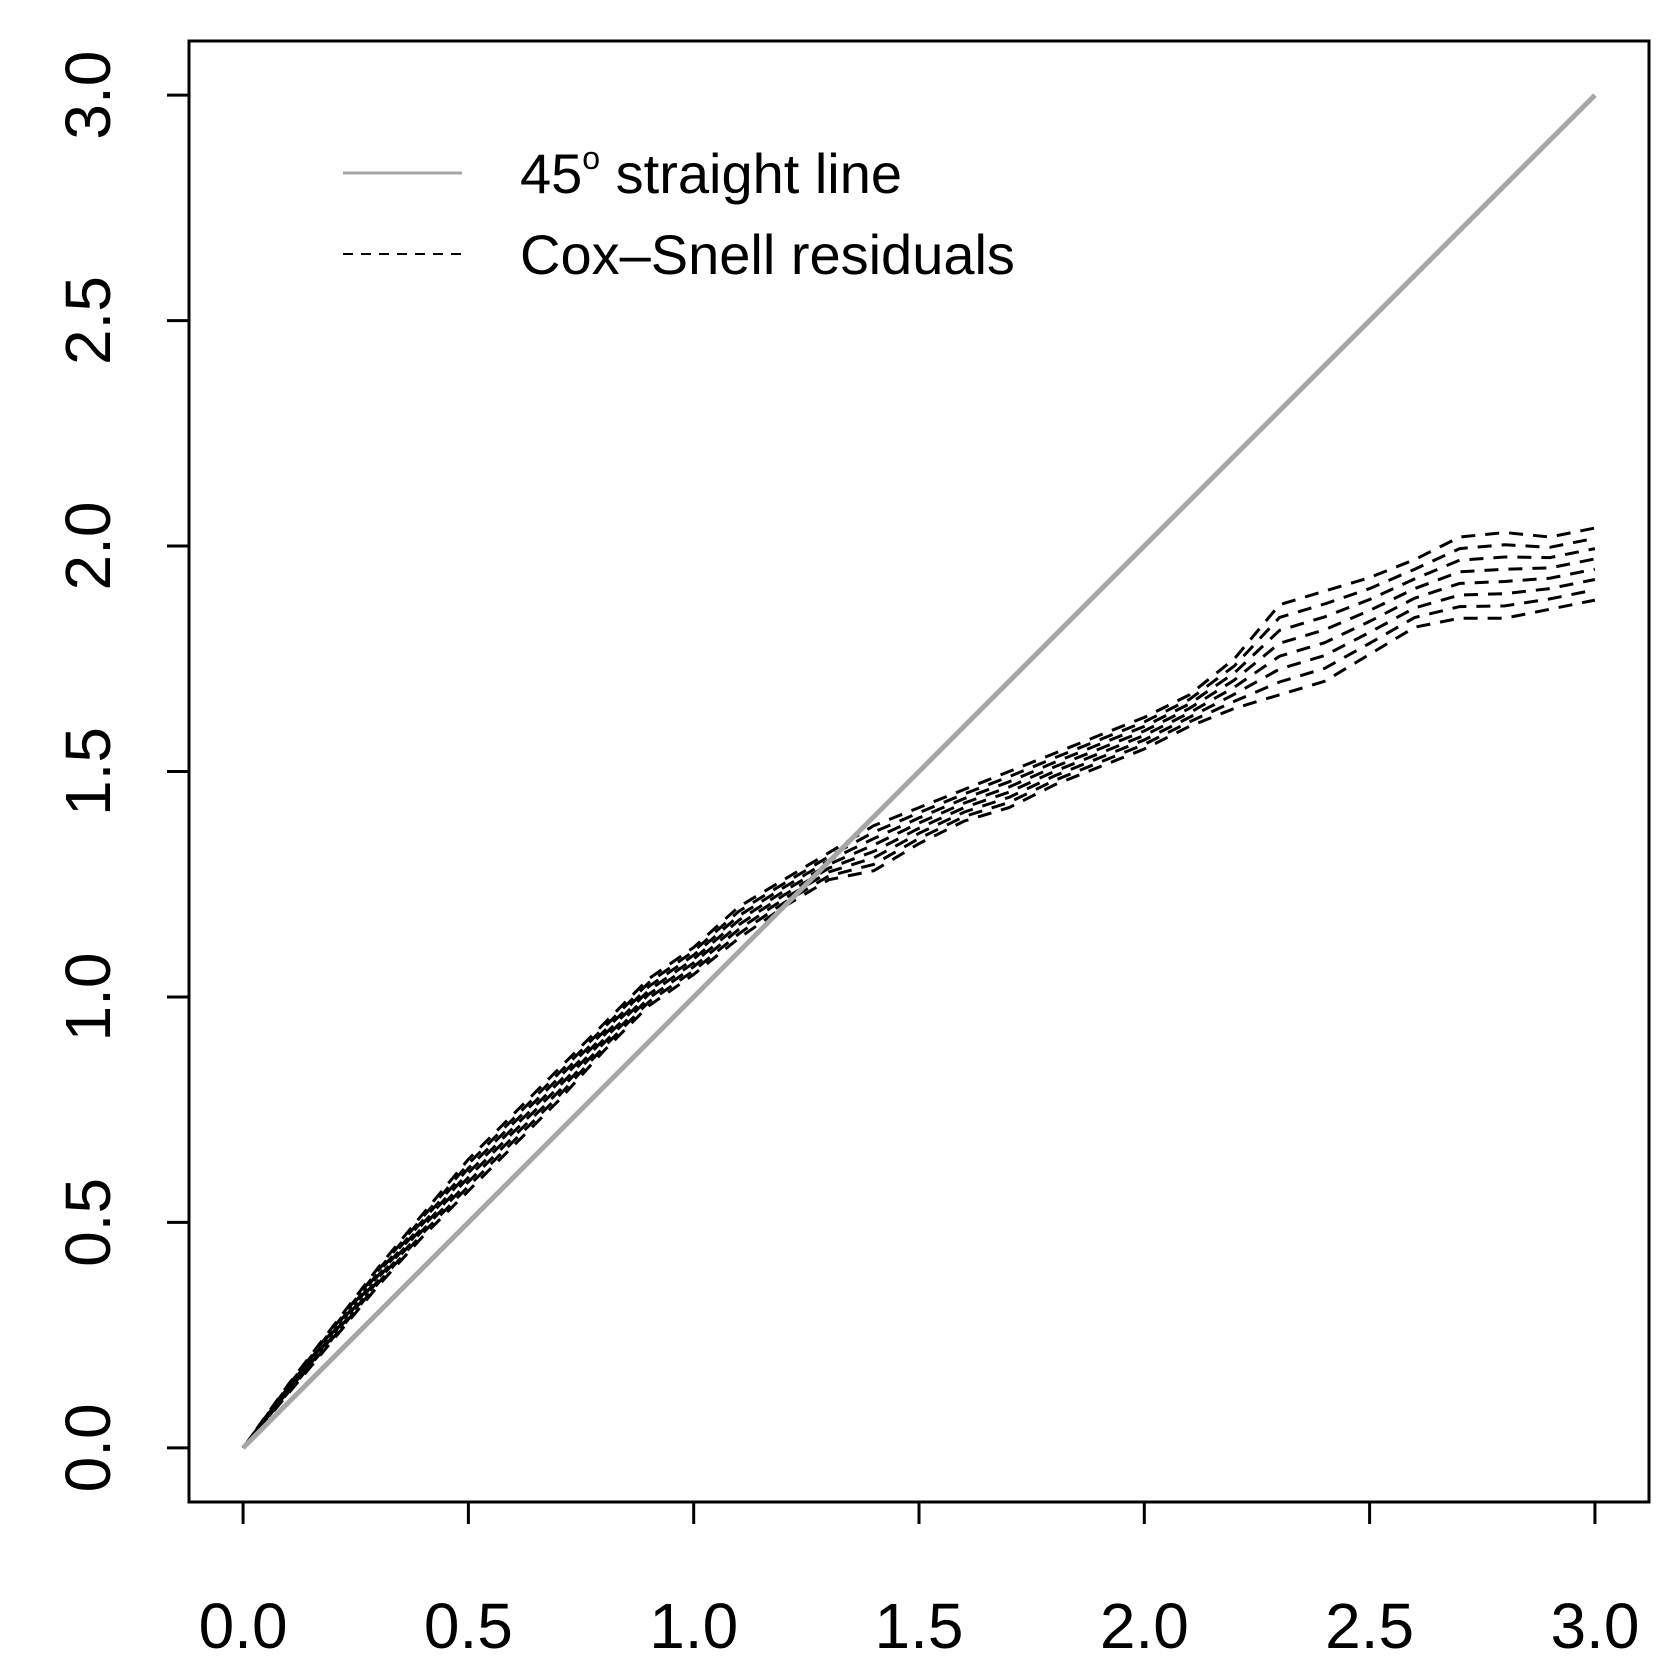  Describe the element at coordinates (693, 1626) in the screenshot. I see `x-tick-label: 1.0` at that location.